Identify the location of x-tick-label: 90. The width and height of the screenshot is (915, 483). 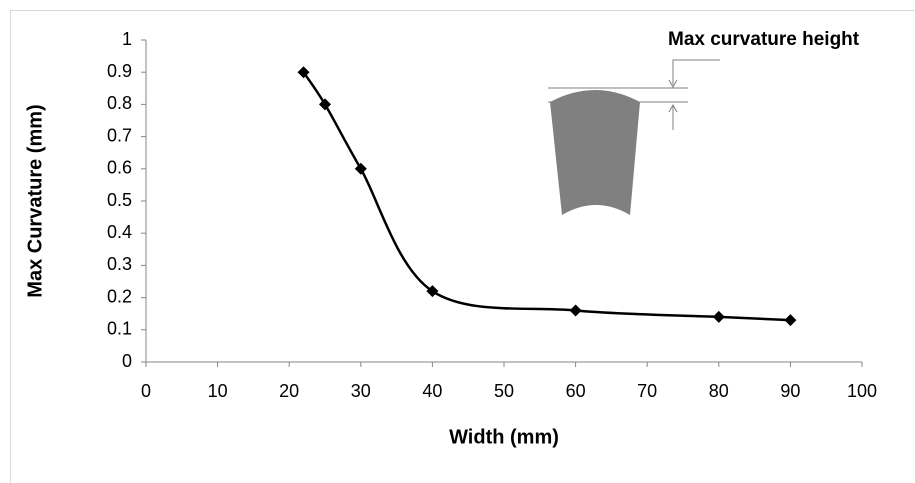
(790, 391).